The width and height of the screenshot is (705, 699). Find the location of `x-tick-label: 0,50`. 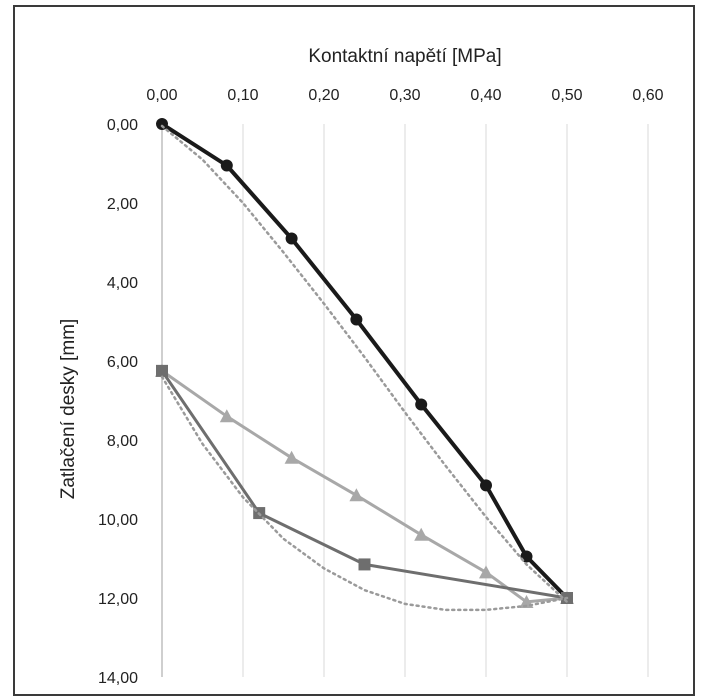

x-tick-label: 0,50 is located at coordinates (566, 95).